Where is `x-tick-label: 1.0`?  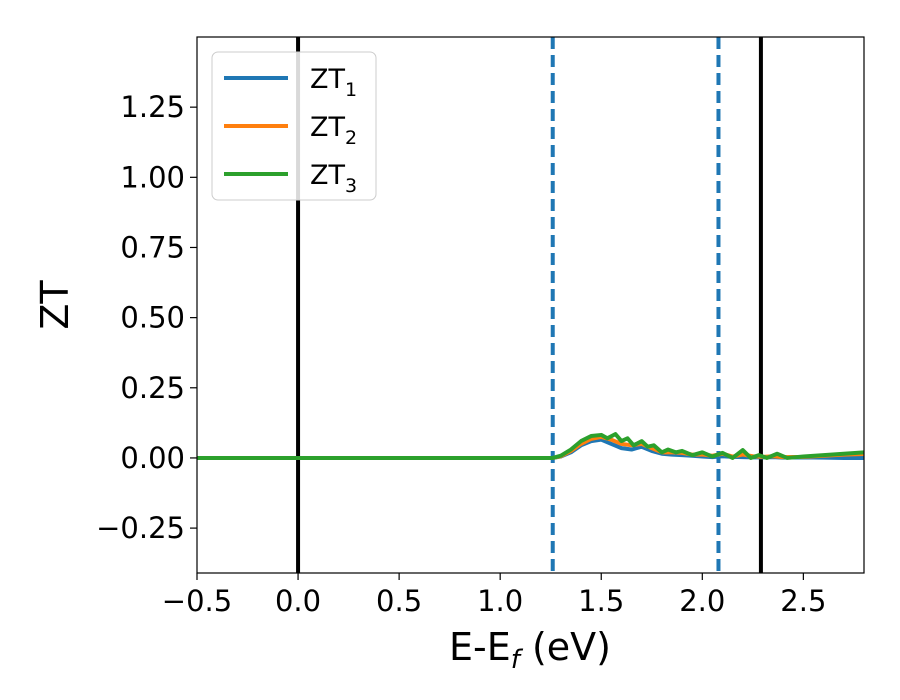
x-tick-label: 1.0 is located at coordinates (500, 601).